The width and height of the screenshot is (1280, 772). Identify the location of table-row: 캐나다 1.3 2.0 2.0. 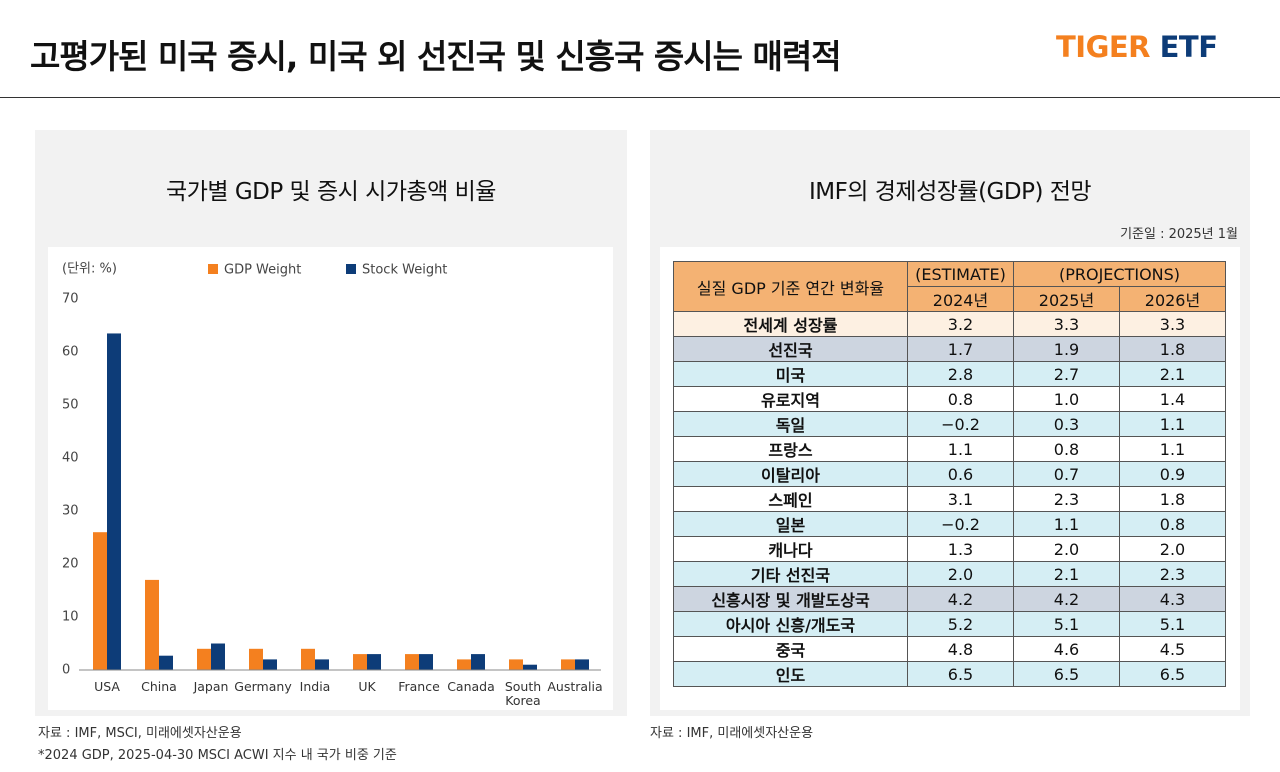
(949, 549).